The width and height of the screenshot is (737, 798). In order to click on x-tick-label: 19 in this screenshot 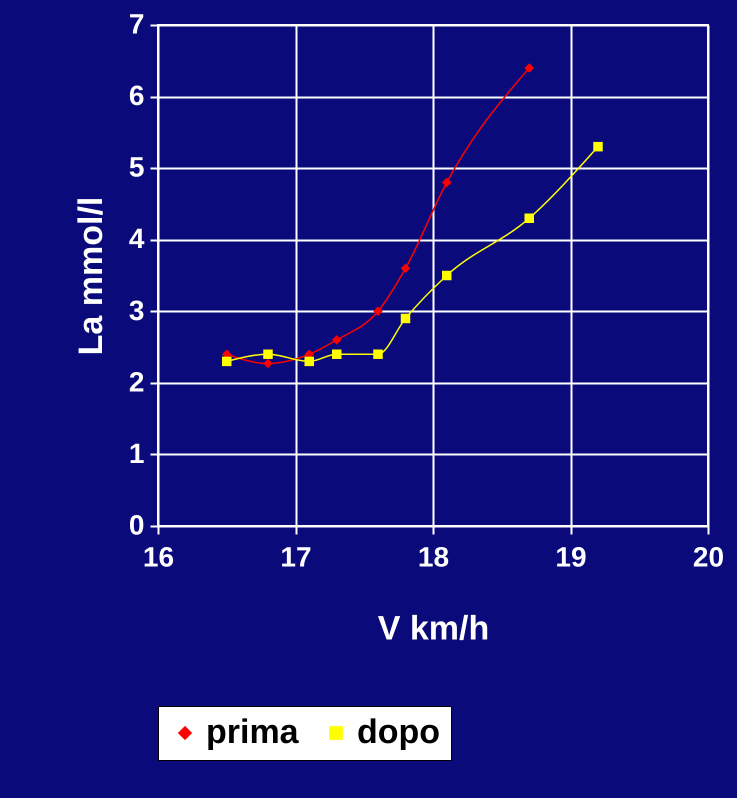, I will do `click(571, 557)`.